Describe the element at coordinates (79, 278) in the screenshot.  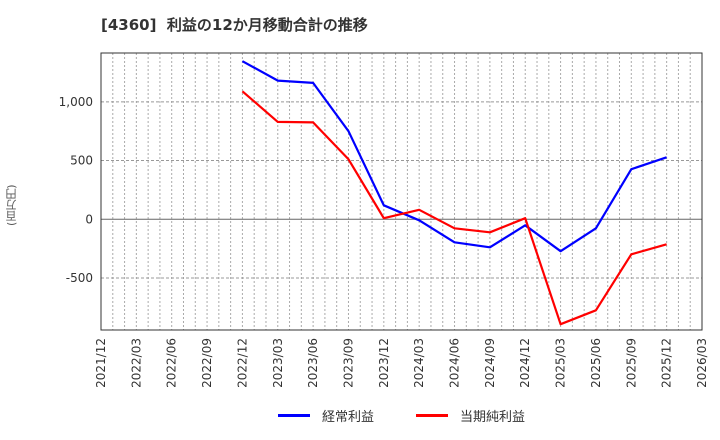
I see `y-tick-label: -500` at that location.